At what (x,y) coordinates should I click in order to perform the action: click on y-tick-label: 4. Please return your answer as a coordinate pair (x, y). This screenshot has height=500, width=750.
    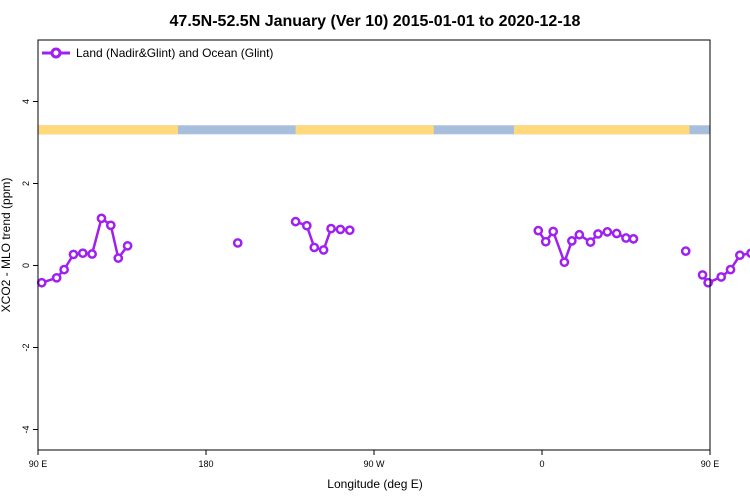
    Looking at the image, I should click on (26, 101).